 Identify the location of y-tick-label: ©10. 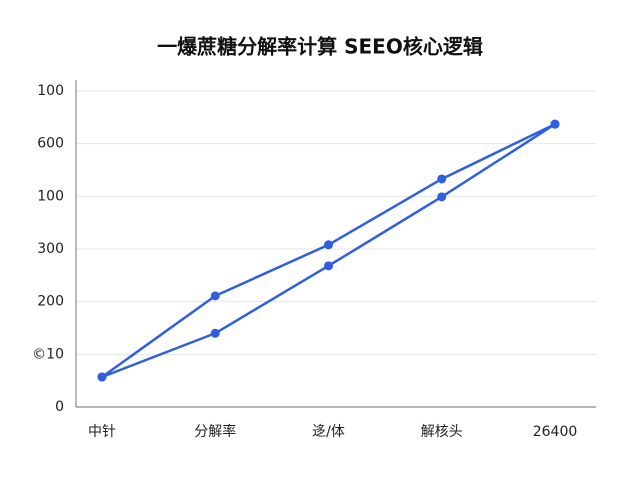
(48, 354).